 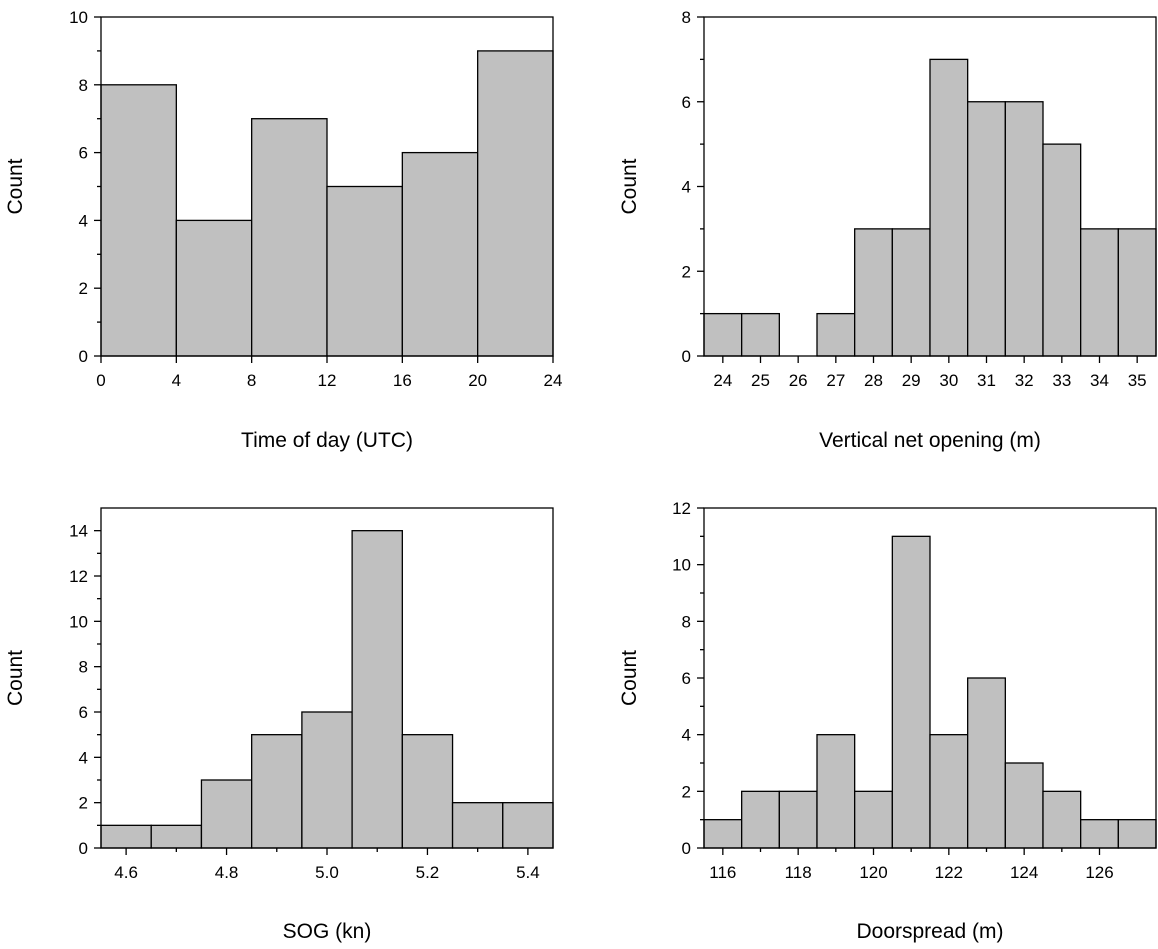 I want to click on x-axis-label: Doorspread (m), so click(x=929, y=931).